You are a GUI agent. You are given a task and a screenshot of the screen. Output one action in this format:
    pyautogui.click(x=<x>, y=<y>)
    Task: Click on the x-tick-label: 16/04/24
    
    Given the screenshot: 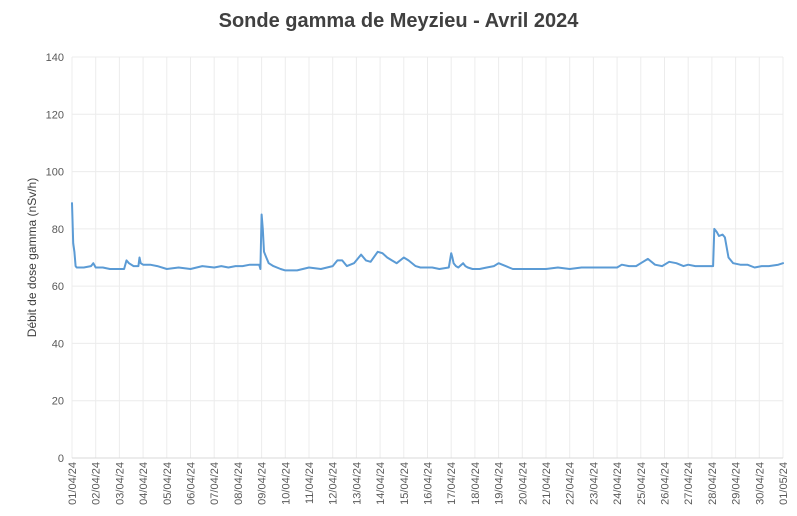 What is the action you would take?
    pyautogui.click(x=429, y=483)
    